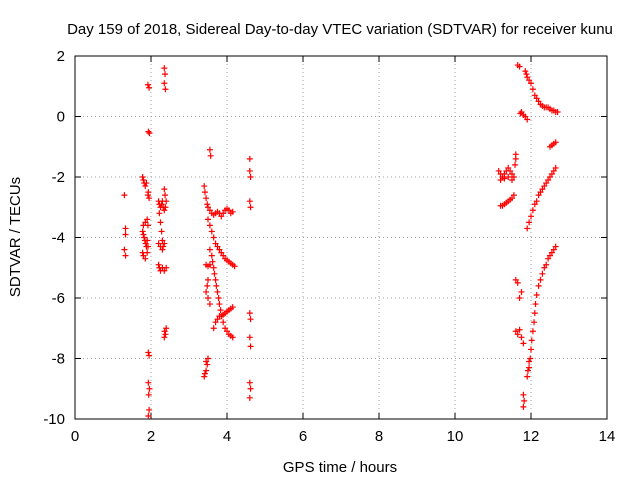  I want to click on x-tick-label: 2, so click(151, 436).